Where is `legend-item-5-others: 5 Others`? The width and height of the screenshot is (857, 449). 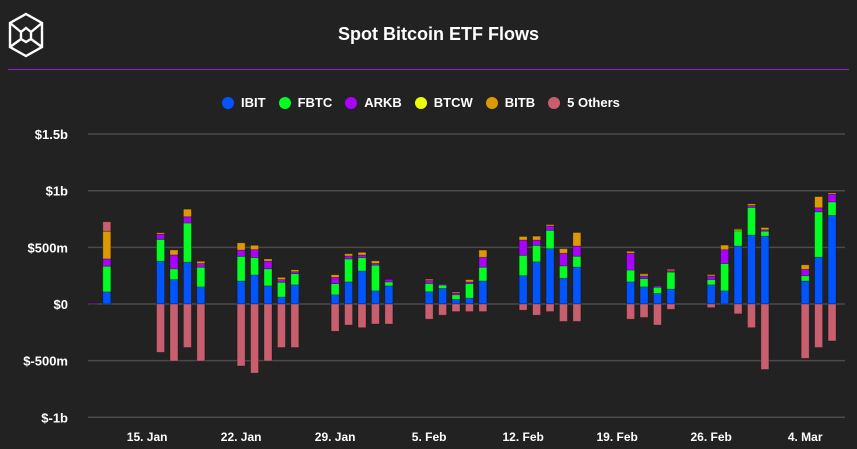 legend-item-5-others: 5 Others is located at coordinates (584, 102).